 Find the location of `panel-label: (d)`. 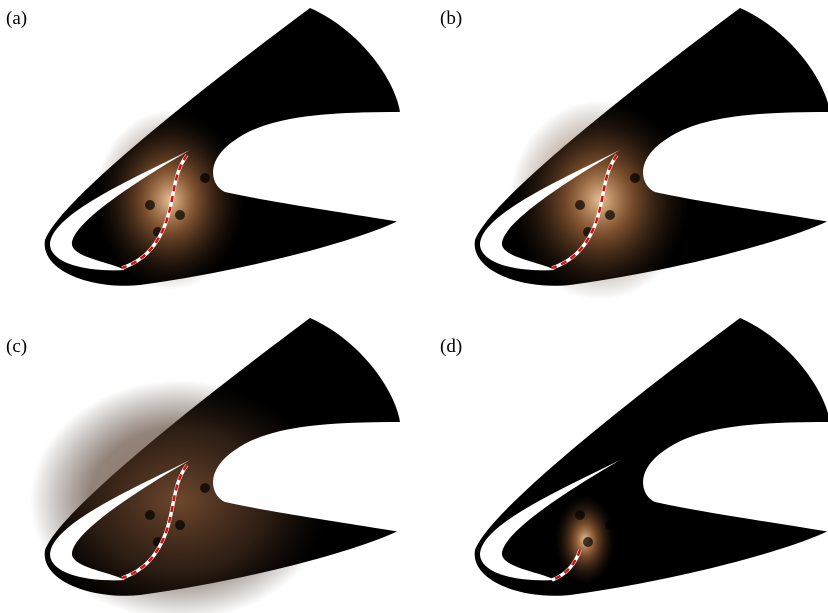

panel-label: (d) is located at coordinates (451, 346).